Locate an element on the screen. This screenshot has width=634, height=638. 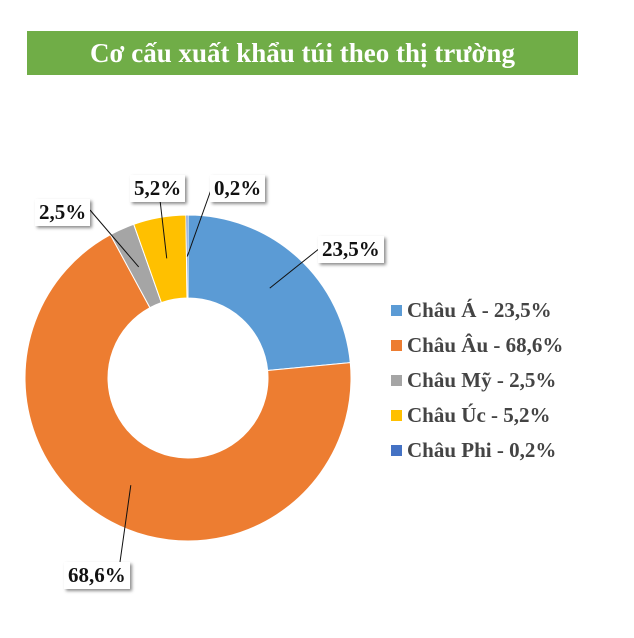
legend-label: Châu Á - 23,5% is located at coordinates (479, 310).